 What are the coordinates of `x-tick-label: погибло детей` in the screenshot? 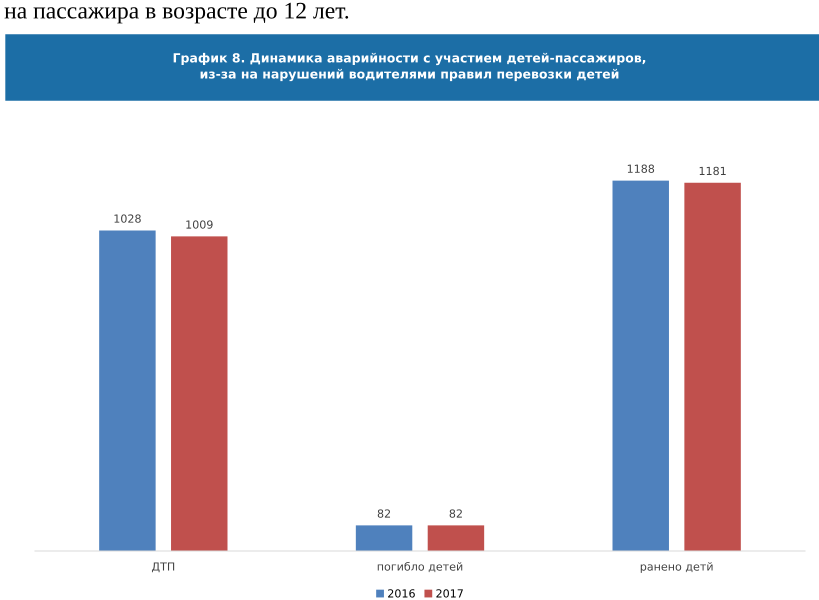 It's located at (420, 567).